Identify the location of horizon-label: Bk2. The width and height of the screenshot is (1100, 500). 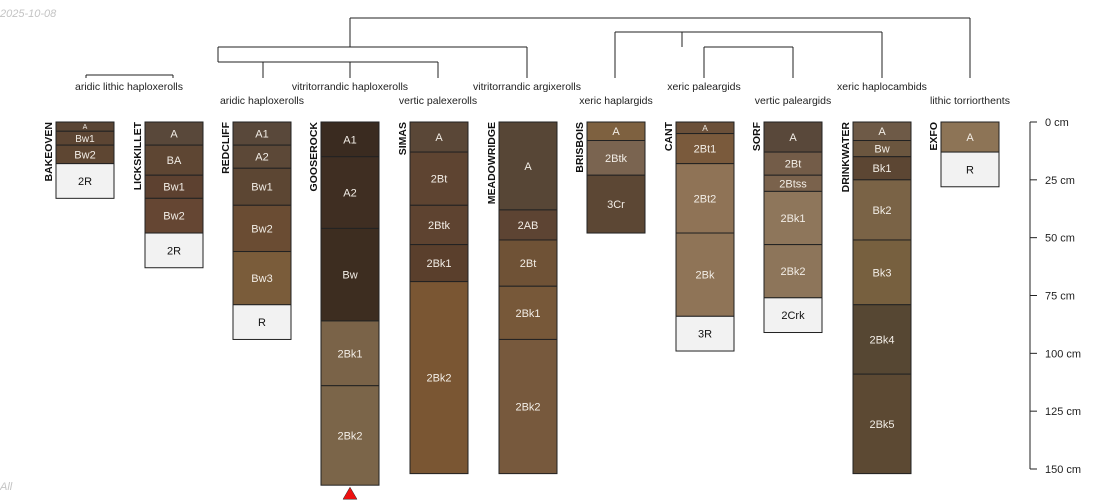
(882, 211).